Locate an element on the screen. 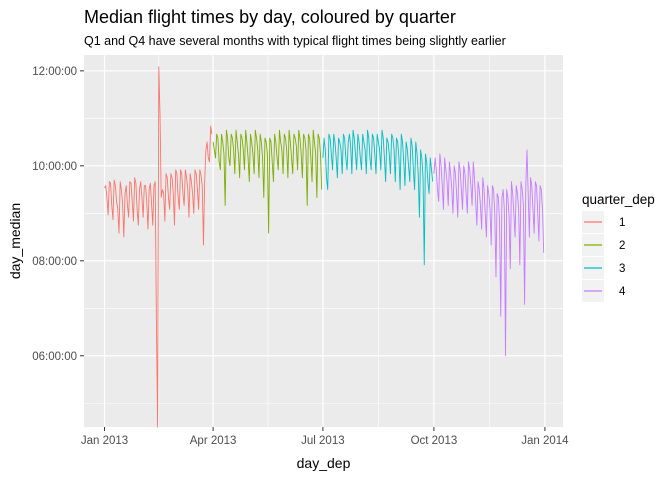  y-tick-label: 08:00:00 is located at coordinates (54, 262).